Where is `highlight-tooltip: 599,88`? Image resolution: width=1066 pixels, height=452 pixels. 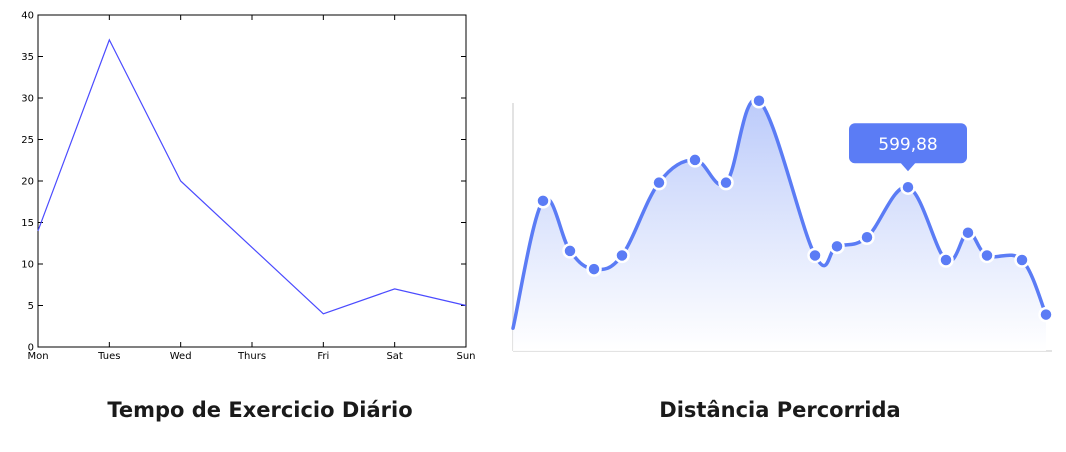 highlight-tooltip: 599,88 is located at coordinates (908, 147).